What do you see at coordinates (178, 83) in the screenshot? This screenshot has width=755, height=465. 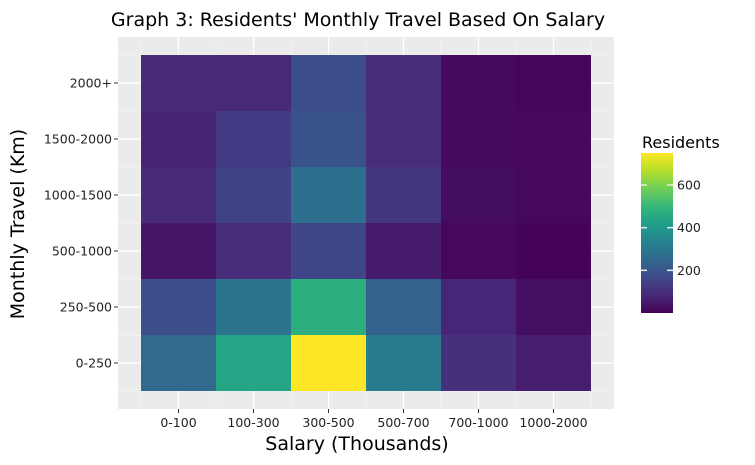 I see `heatmap-cell-0-100-2000+` at bounding box center [178, 83].